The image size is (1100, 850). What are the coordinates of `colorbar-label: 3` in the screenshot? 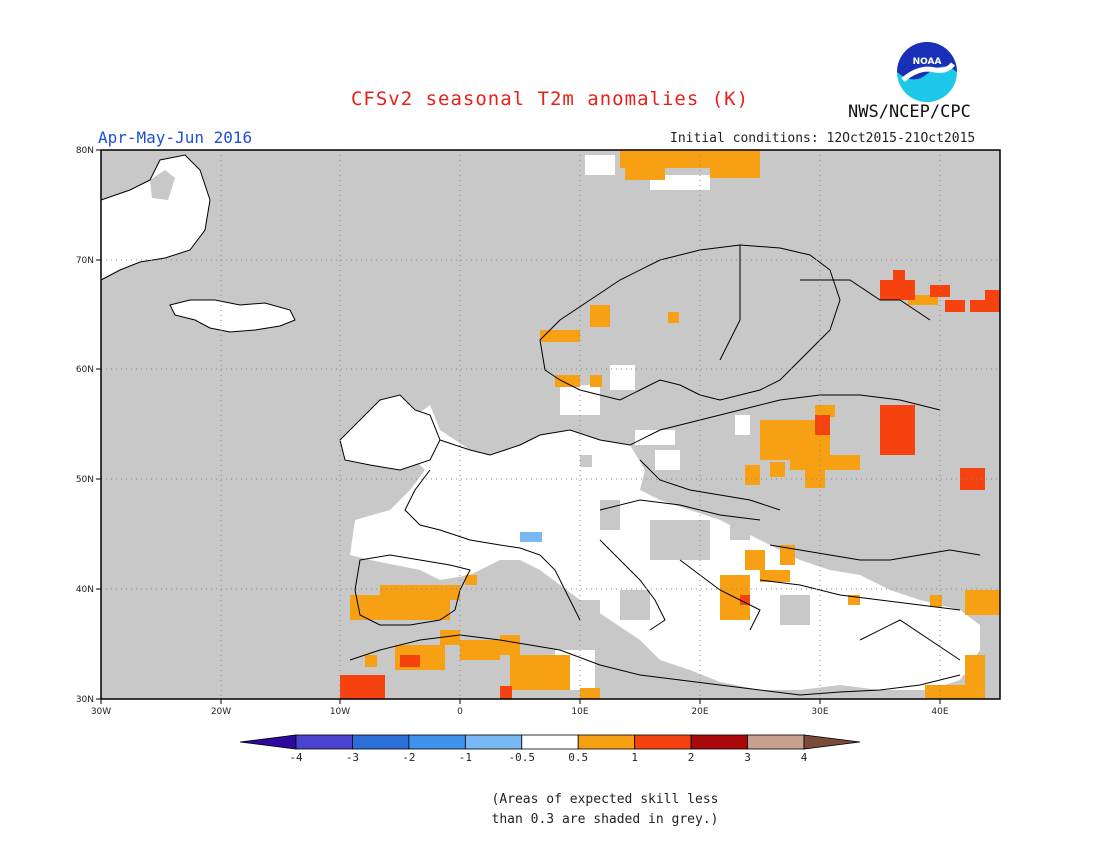 It's located at (747, 757).